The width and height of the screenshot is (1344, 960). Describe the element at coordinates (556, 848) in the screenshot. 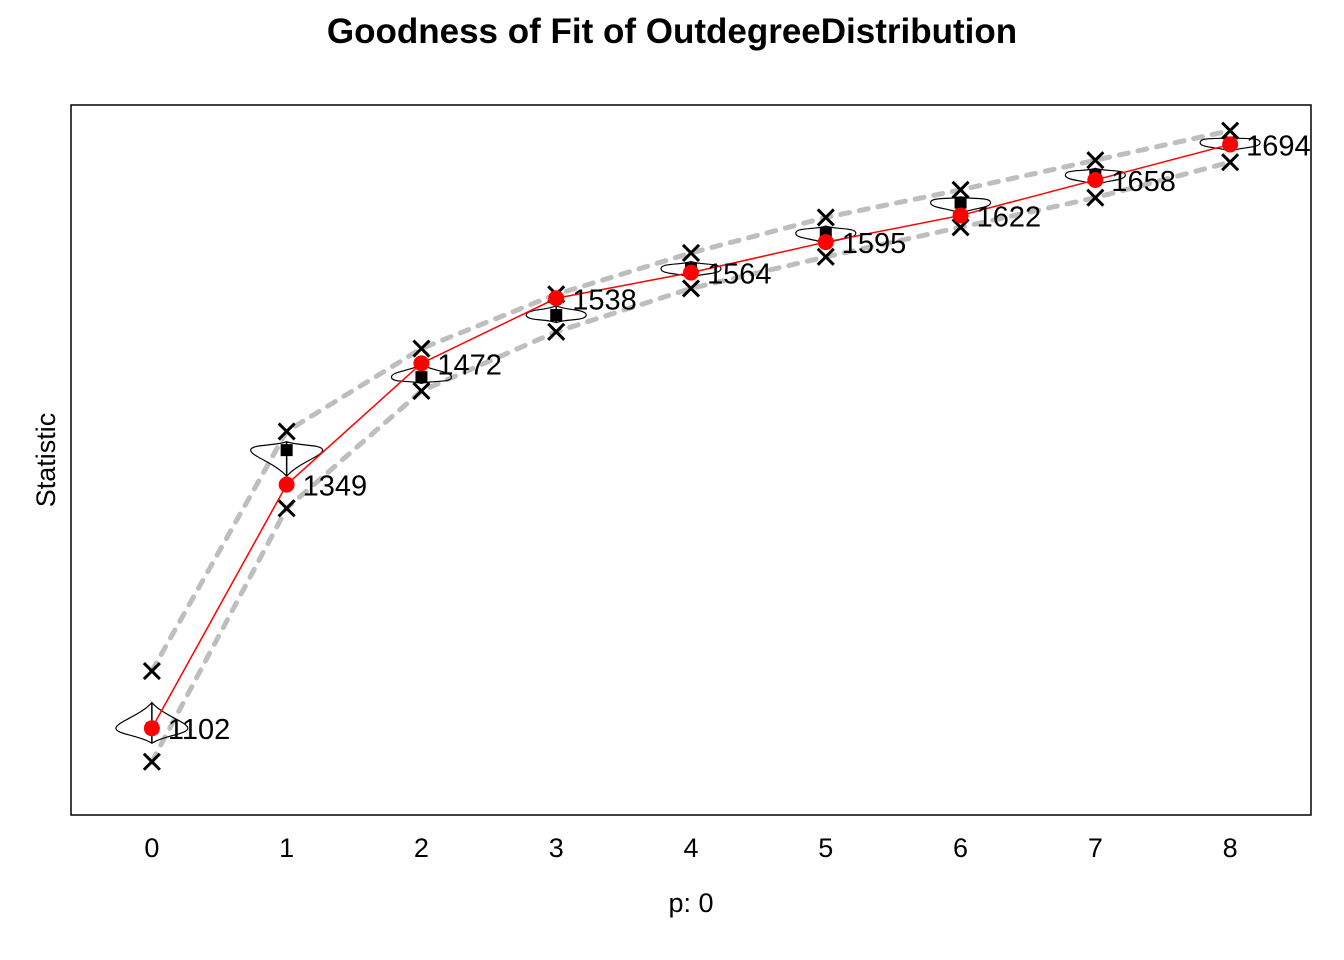

I see `x-tick-label-3: 3` at that location.